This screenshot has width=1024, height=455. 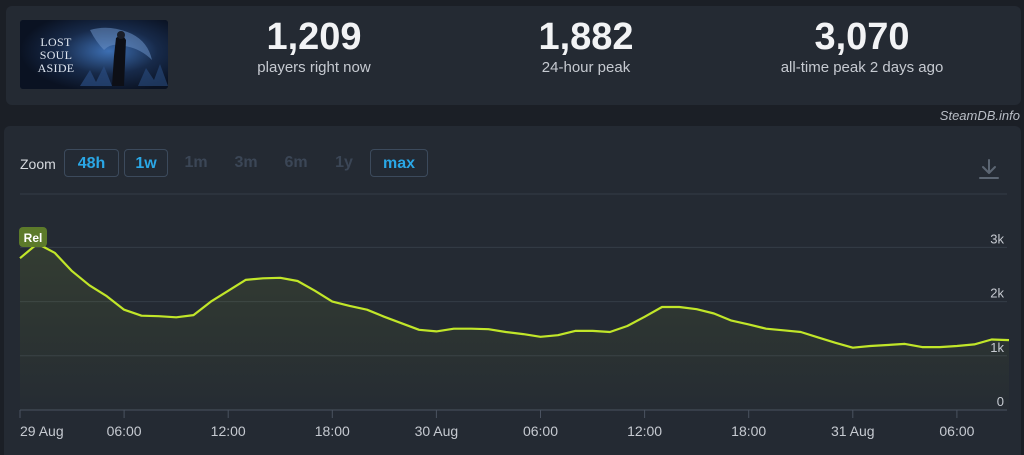 I want to click on x-tick-label: 29 Aug, so click(x=42, y=431).